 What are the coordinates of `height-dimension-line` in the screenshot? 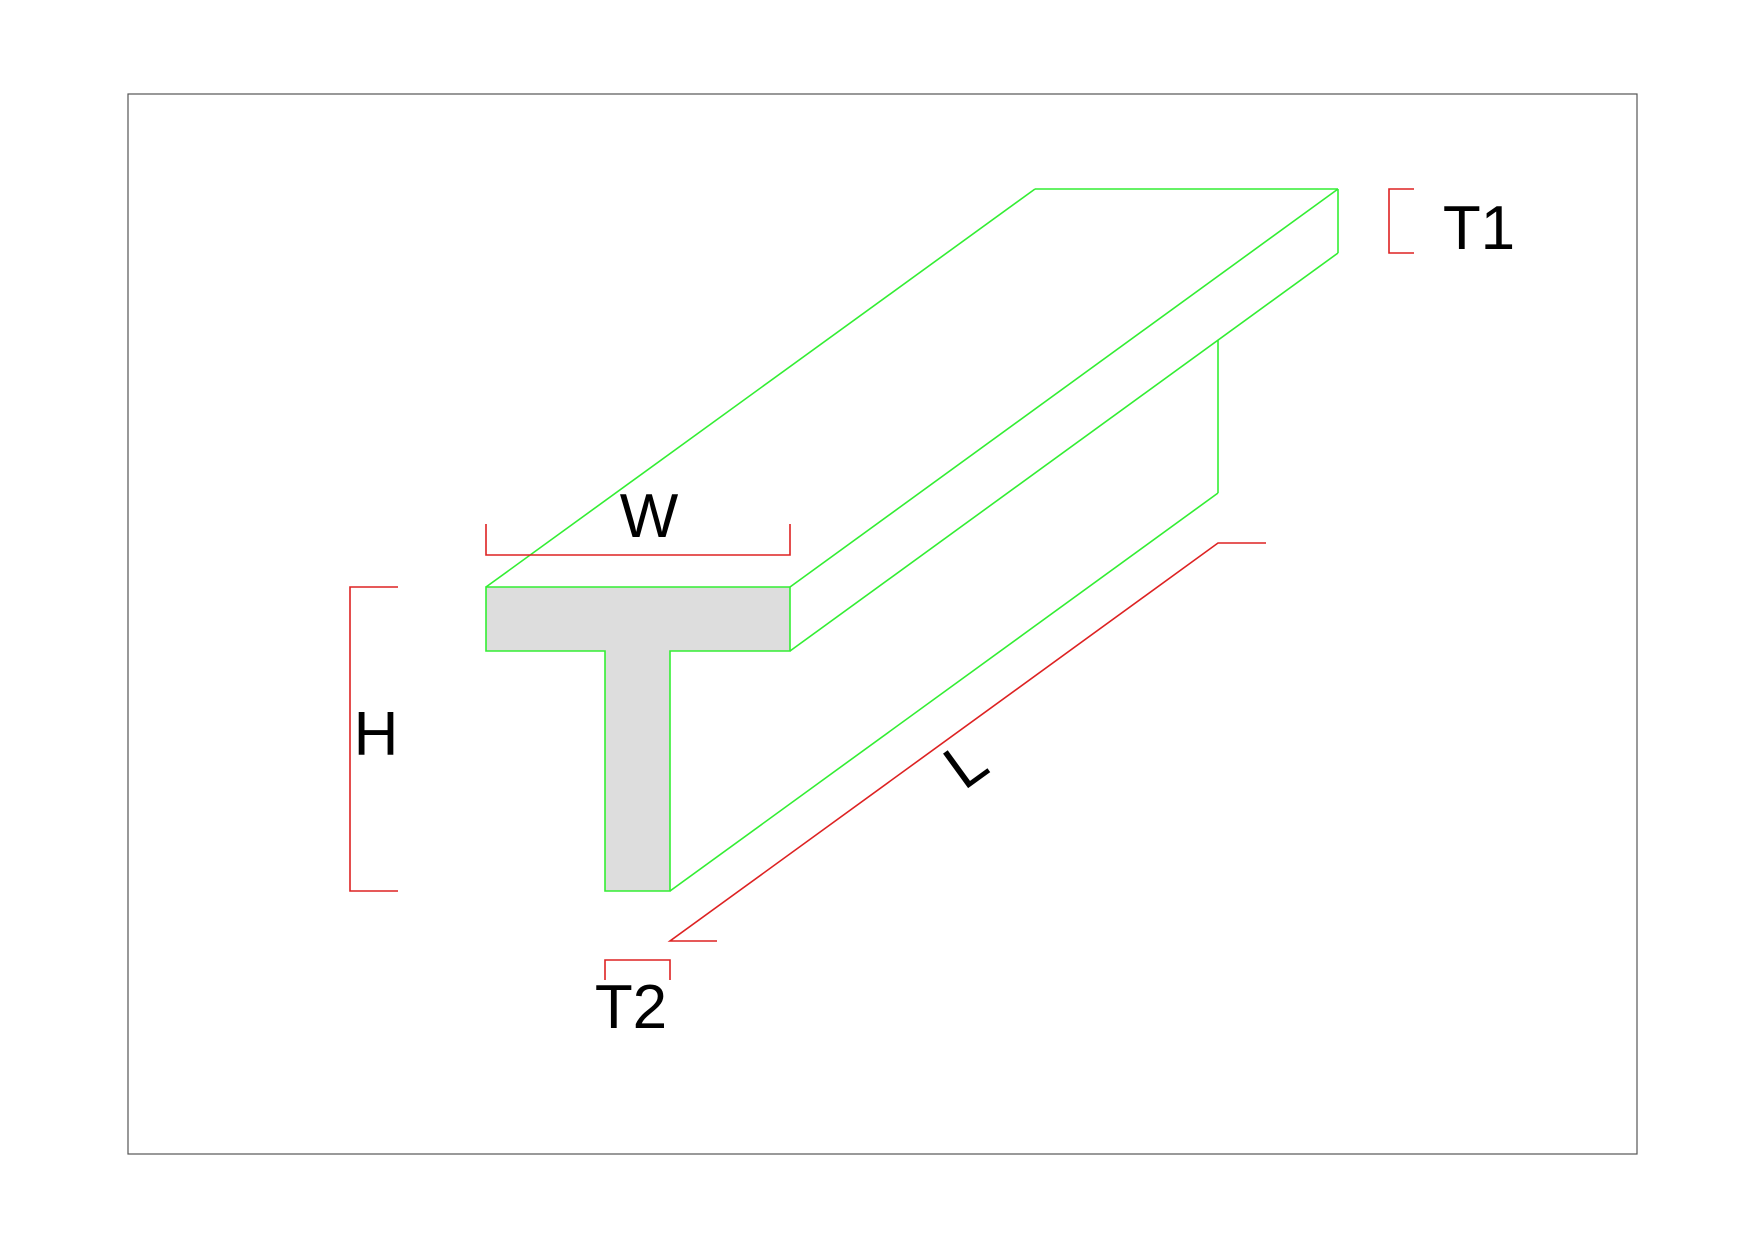 It's located at (373, 739).